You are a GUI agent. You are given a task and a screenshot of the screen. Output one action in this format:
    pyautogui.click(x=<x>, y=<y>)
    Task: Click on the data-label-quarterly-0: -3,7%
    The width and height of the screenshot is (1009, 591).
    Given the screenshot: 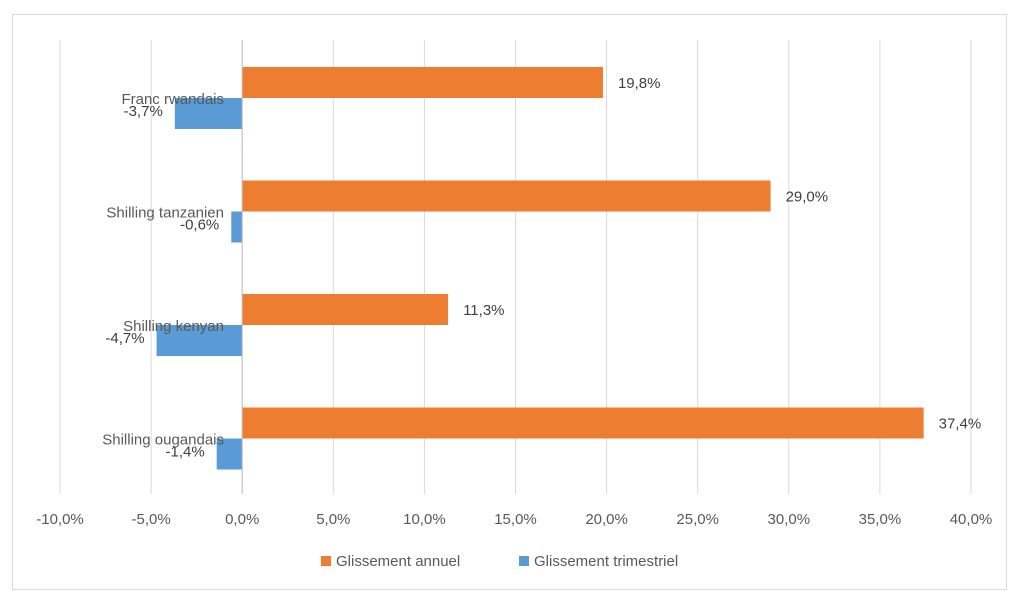 What is the action you would take?
    pyautogui.click(x=143, y=111)
    